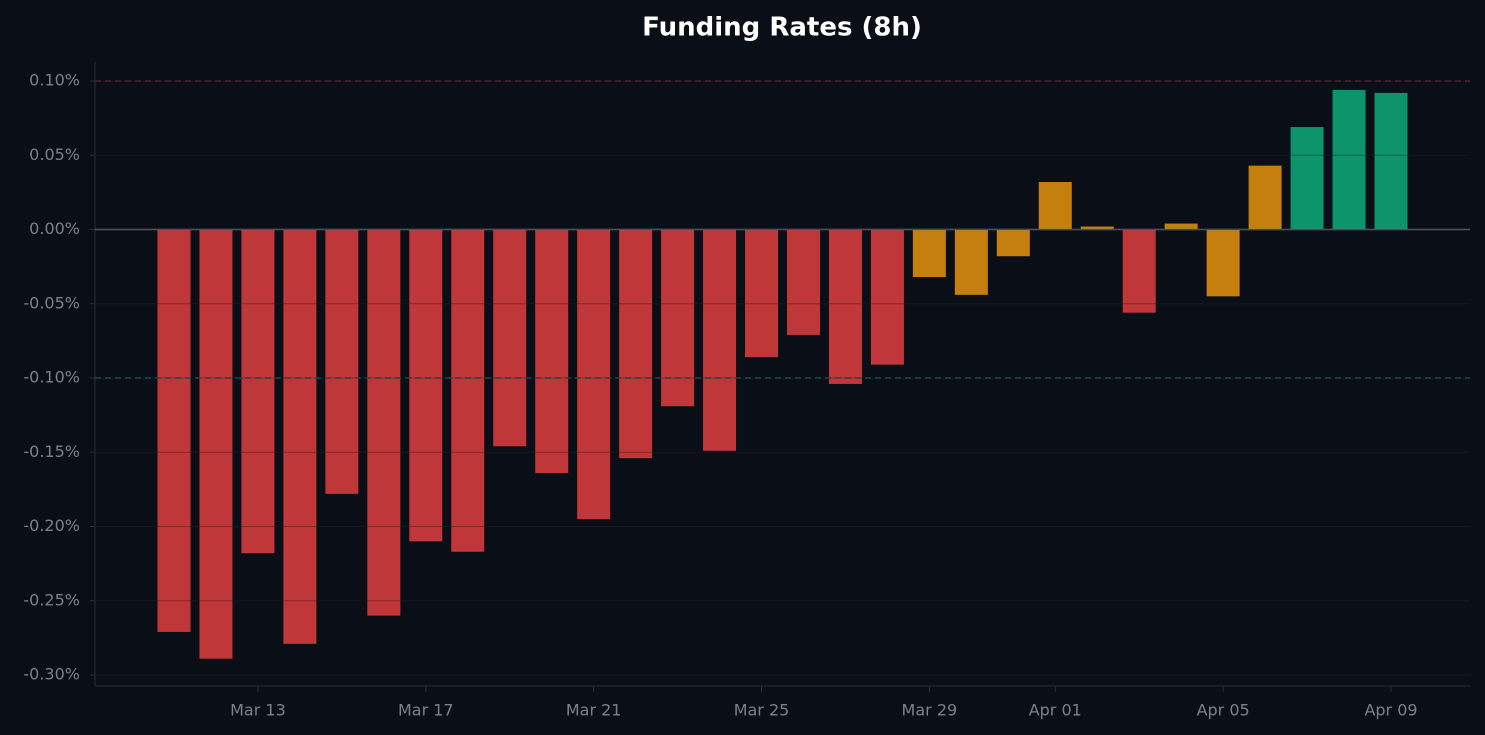 This screenshot has width=1485, height=735. What do you see at coordinates (51, 302) in the screenshot?
I see `y-tick-label: -0.05%` at bounding box center [51, 302].